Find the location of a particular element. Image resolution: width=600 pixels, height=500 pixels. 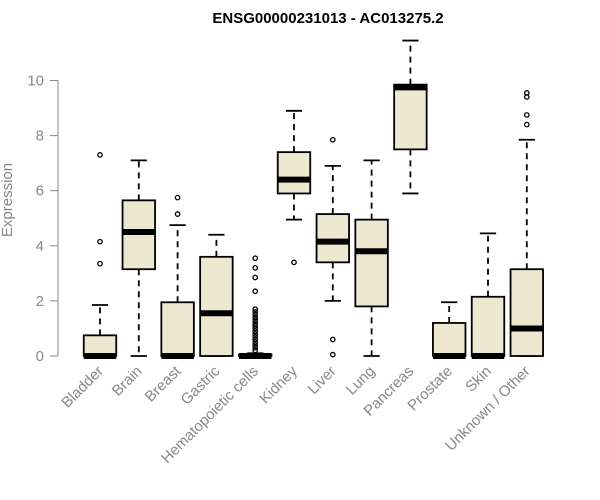

box-prostate is located at coordinates (449, 330).